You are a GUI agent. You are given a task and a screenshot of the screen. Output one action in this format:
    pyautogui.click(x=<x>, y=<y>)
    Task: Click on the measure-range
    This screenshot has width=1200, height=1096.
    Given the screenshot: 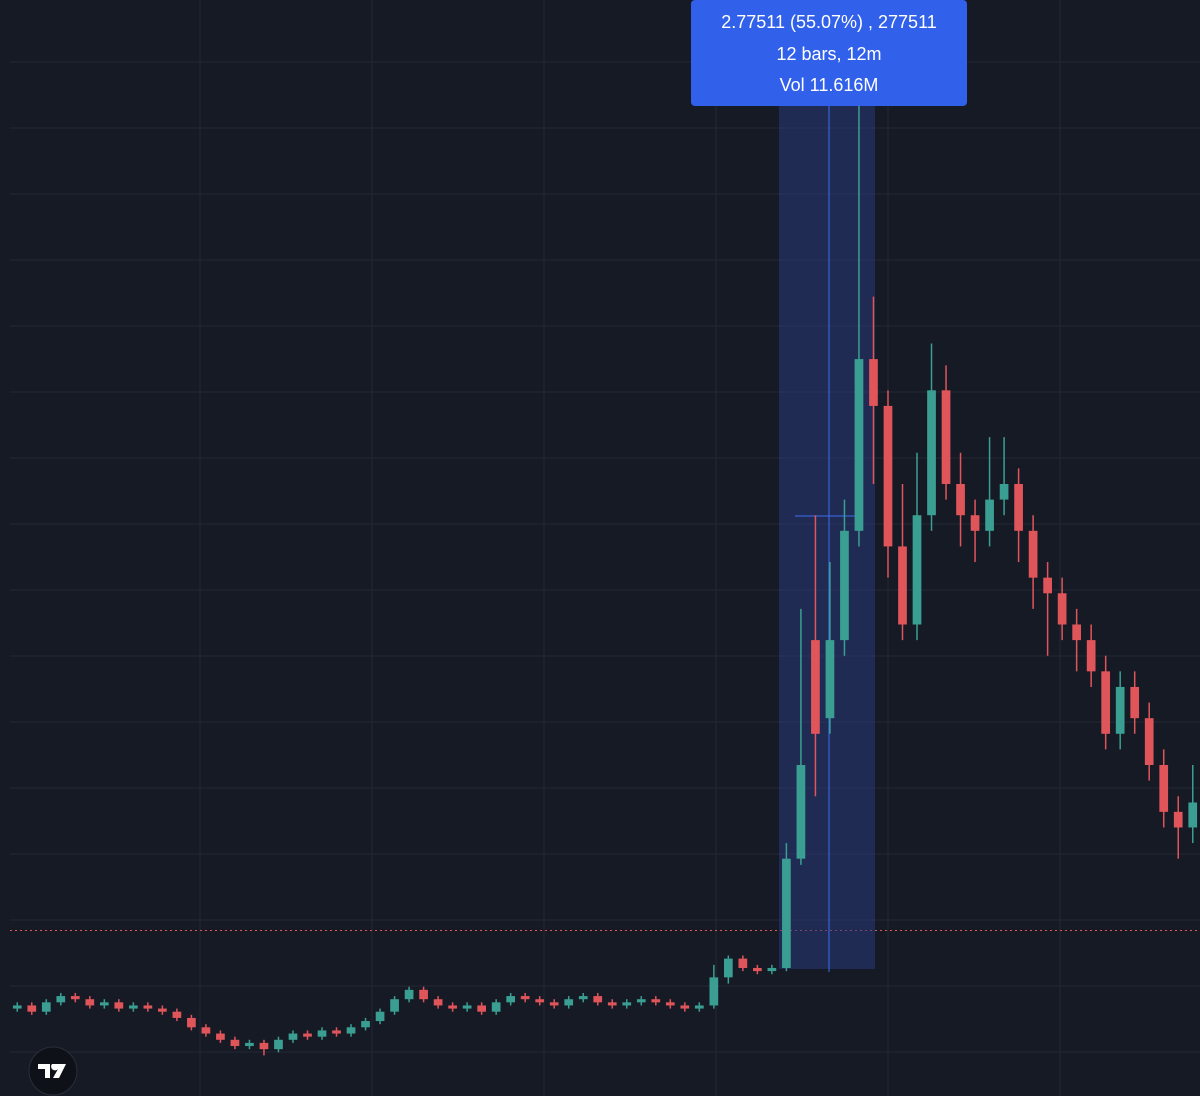 What is the action you would take?
    pyautogui.click(x=827, y=537)
    